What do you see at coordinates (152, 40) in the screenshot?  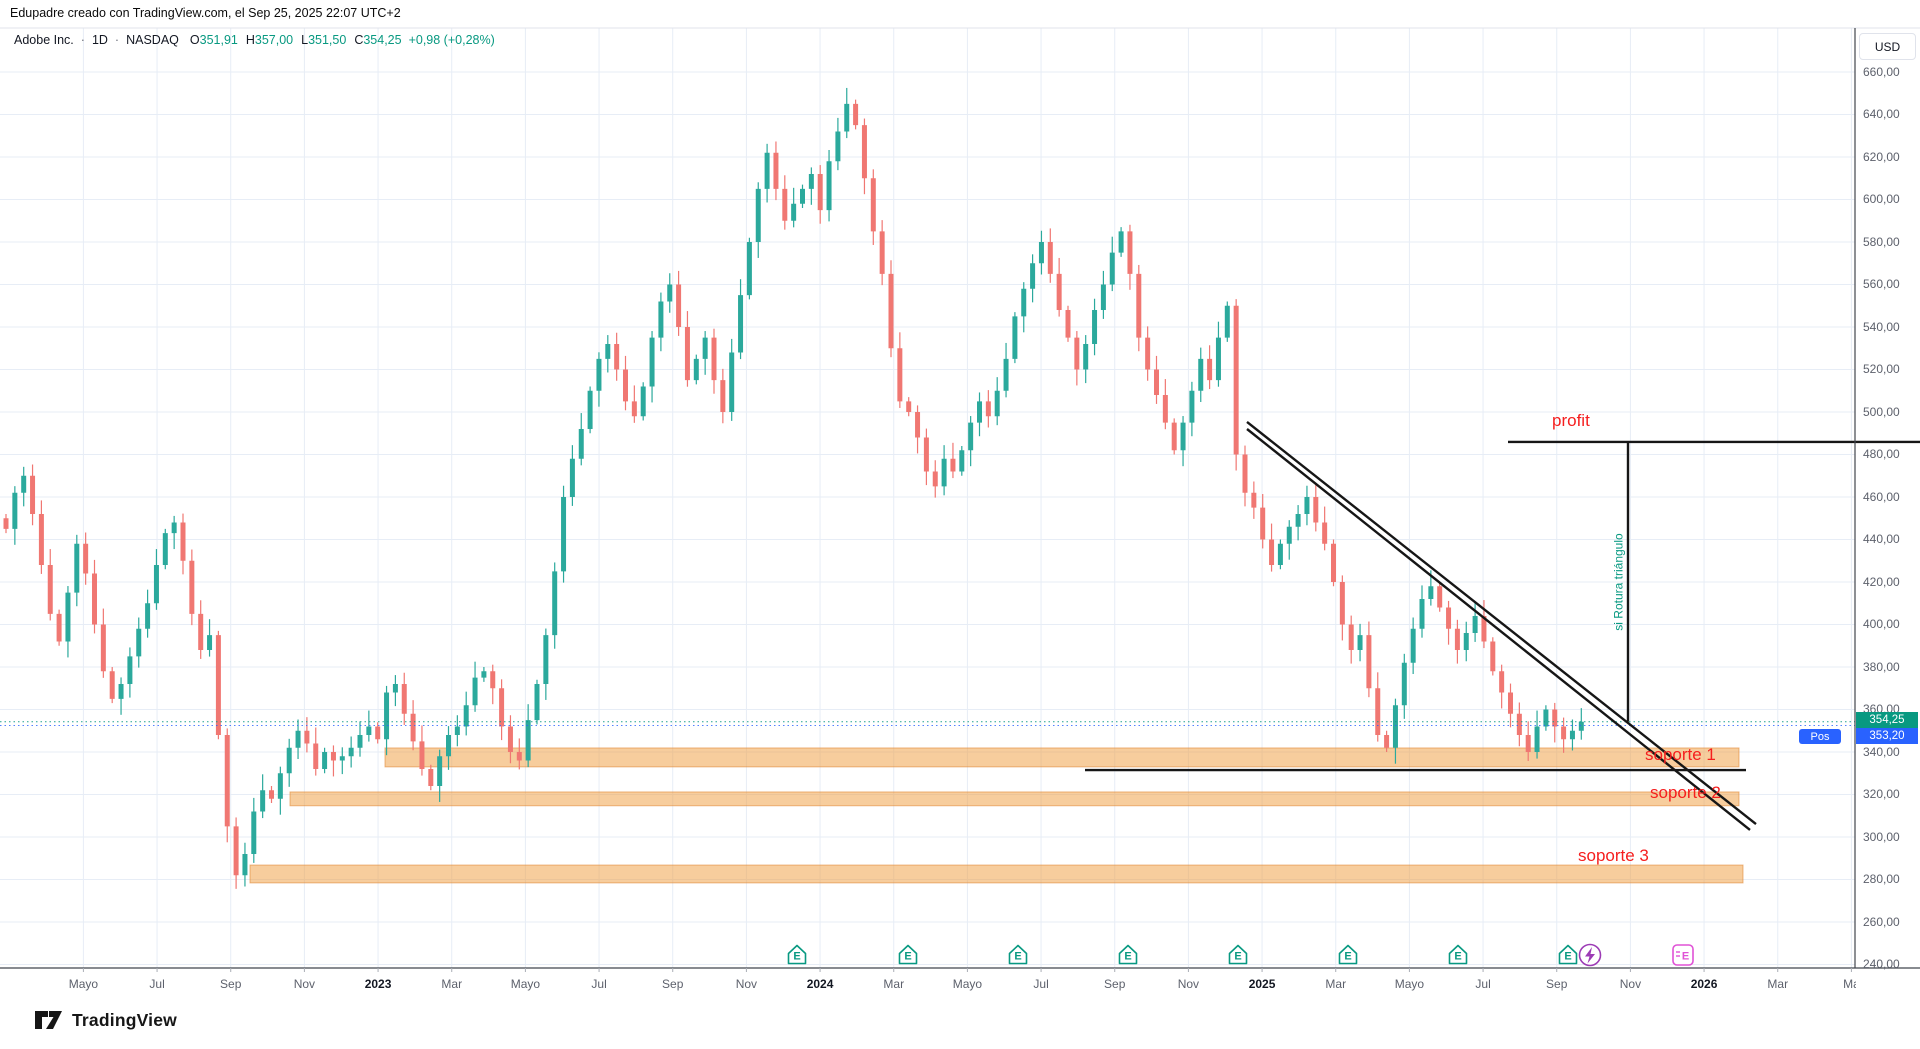 I see `exchange-label: NASDAQ` at bounding box center [152, 40].